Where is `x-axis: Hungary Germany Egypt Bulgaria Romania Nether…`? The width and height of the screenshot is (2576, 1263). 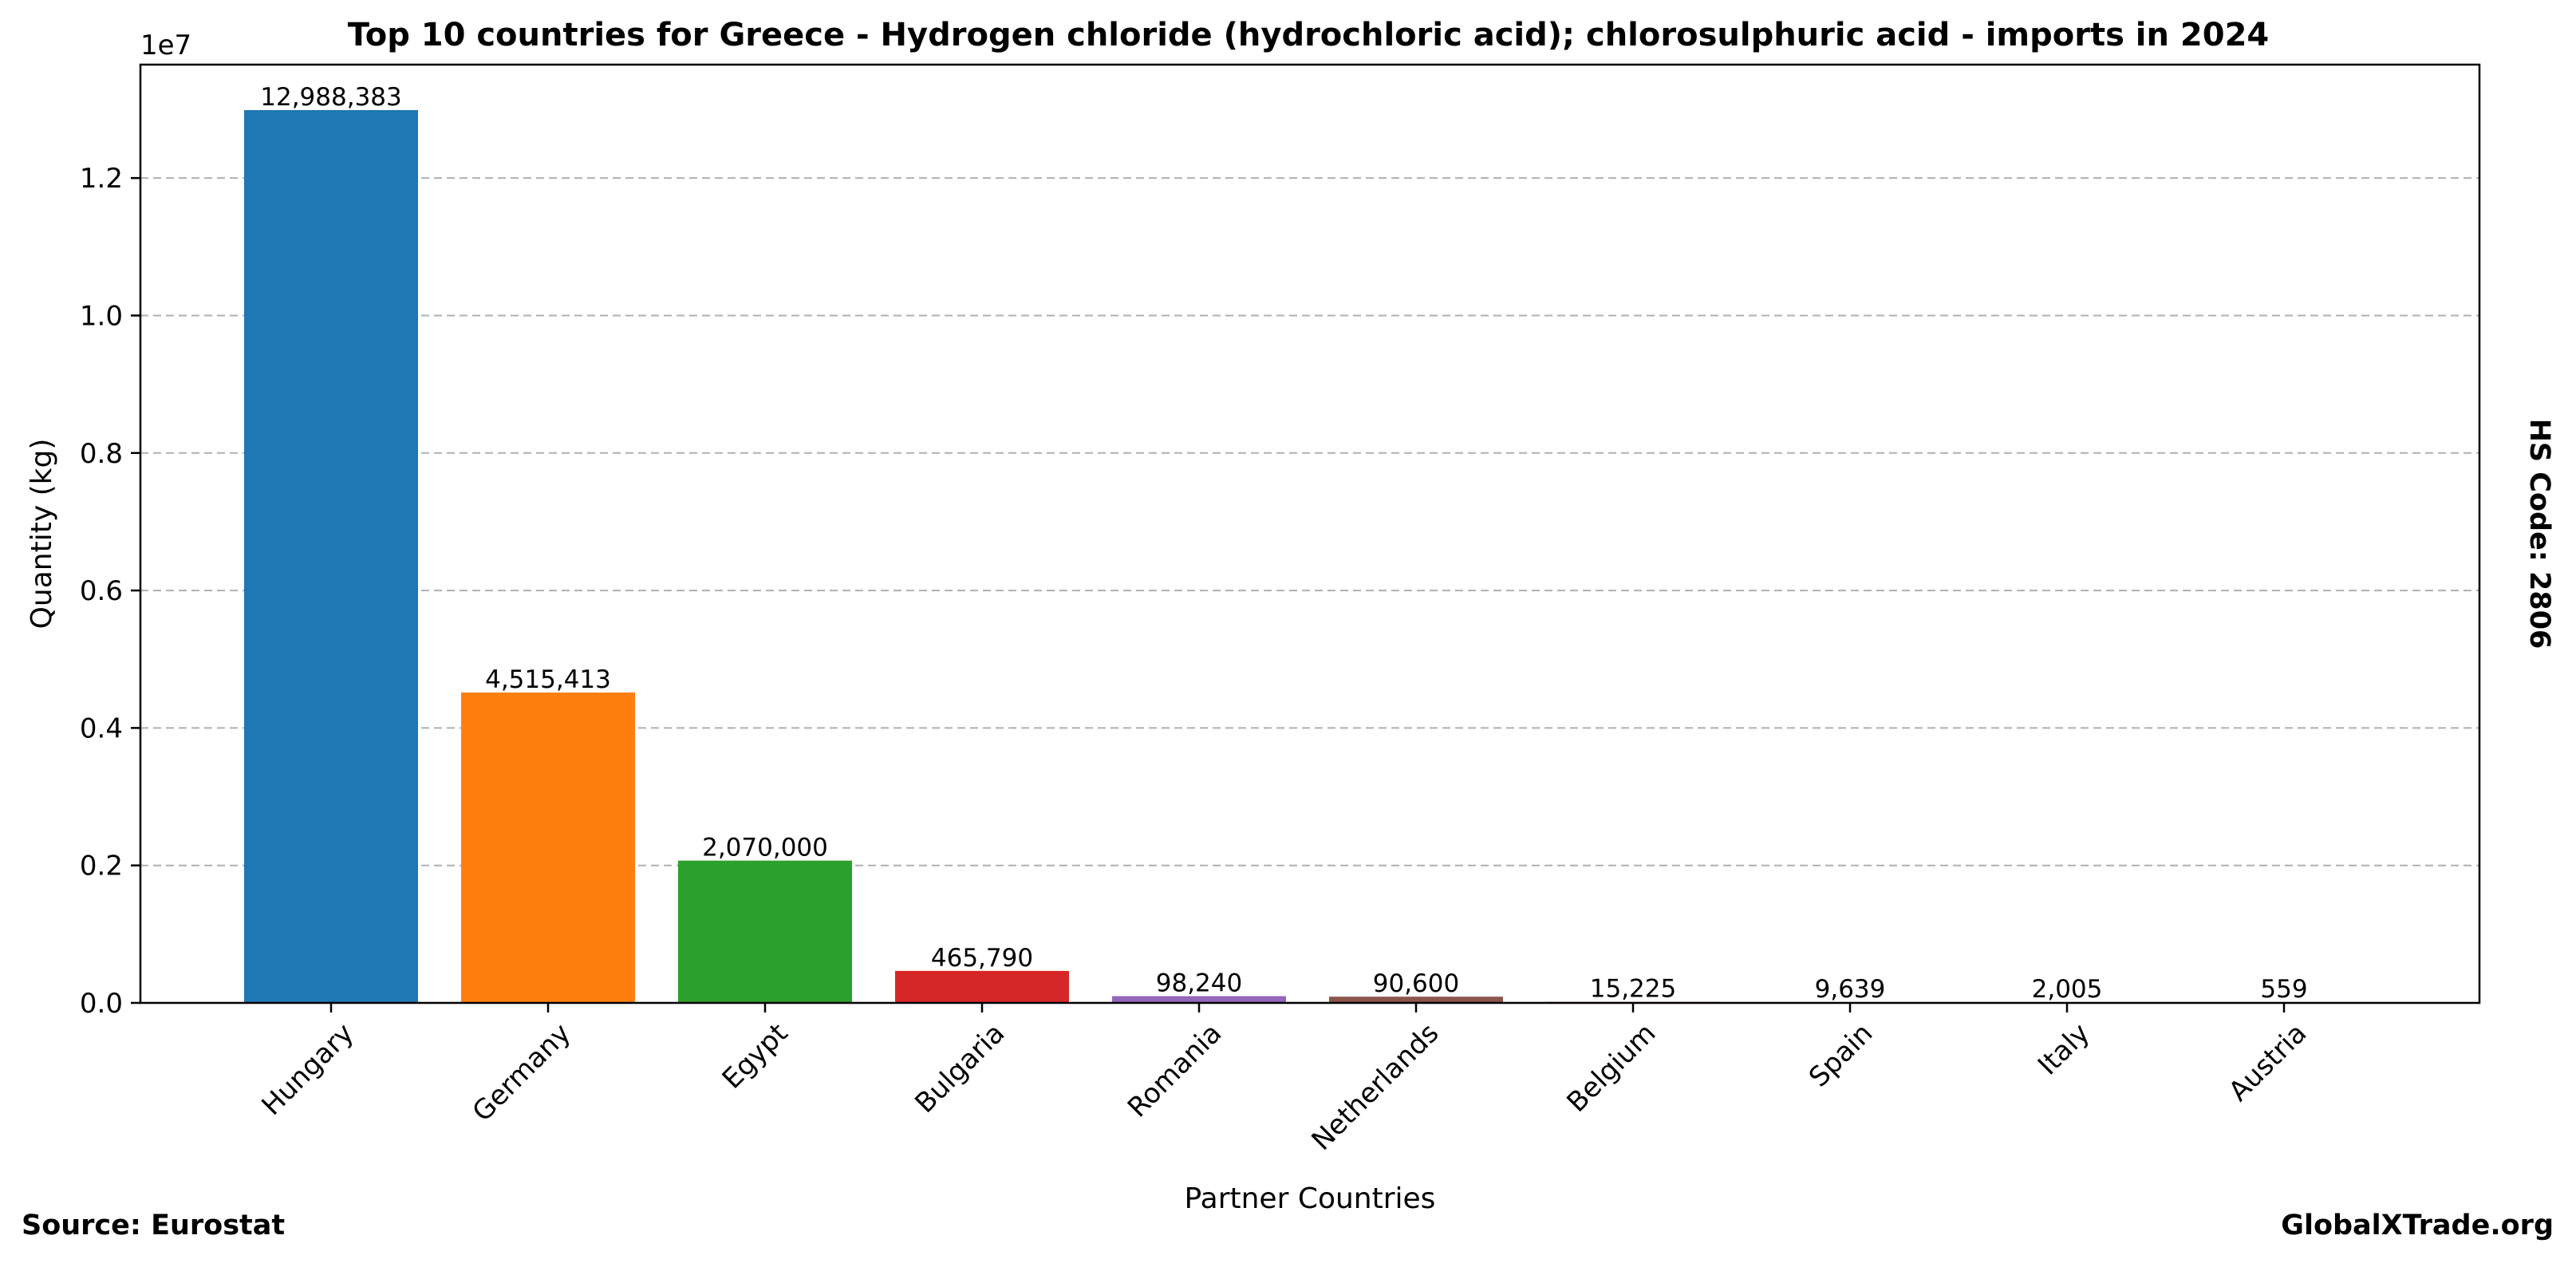
x-axis: Hungary Germany Egypt Bulgaria Romania Nether… is located at coordinates (1284, 1080).